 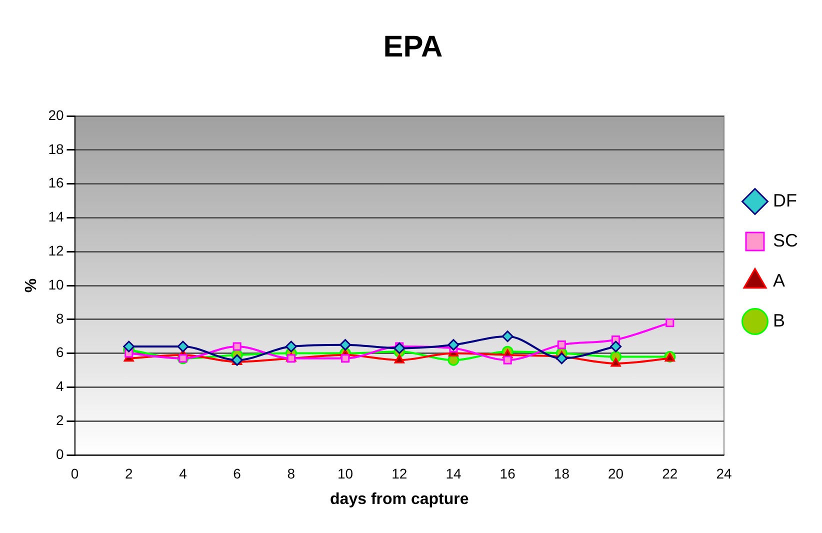 What do you see at coordinates (724, 473) in the screenshot?
I see `x-tick-label: 24` at bounding box center [724, 473].